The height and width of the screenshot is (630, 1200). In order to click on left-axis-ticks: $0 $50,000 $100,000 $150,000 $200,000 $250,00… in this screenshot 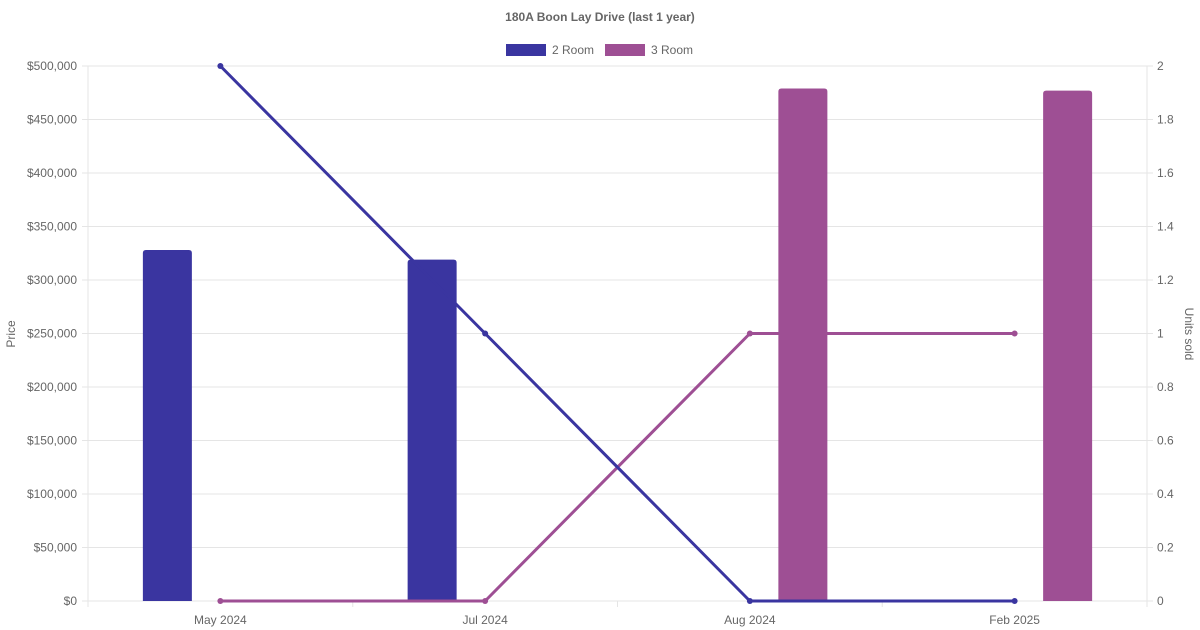, I will do `click(52, 333)`.